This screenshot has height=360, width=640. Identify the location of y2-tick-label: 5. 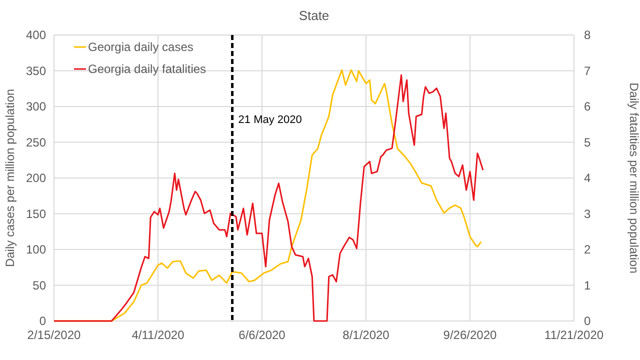
(587, 142).